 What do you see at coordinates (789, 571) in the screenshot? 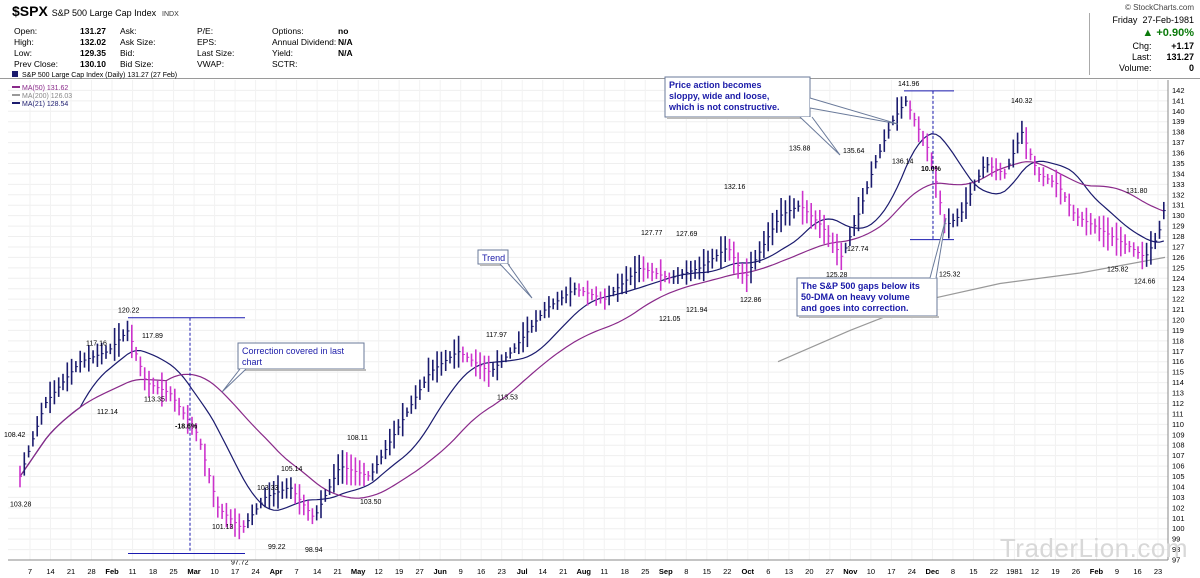
I see `x-tick-label: 13` at bounding box center [789, 571].